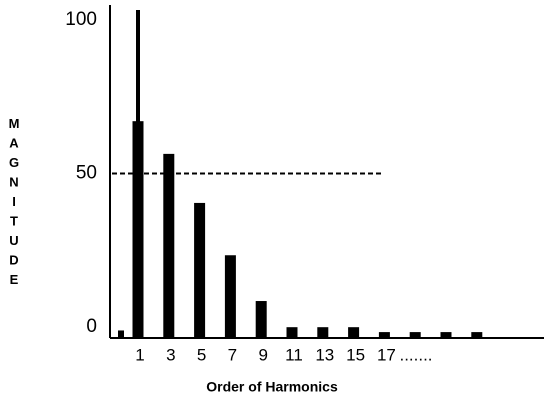 This screenshot has width=544, height=403. What do you see at coordinates (91, 326) in the screenshot?
I see `y-tick-label: 0` at bounding box center [91, 326].